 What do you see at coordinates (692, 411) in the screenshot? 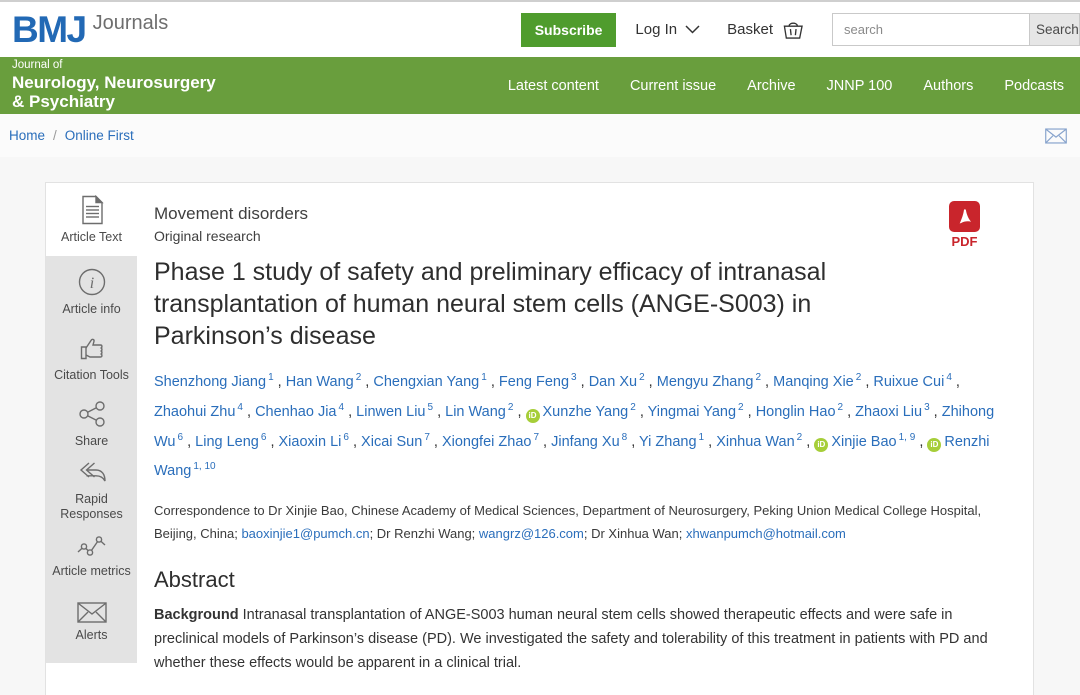
I see `author-link-yingmai-yang: Yingmai Yang` at bounding box center [692, 411].